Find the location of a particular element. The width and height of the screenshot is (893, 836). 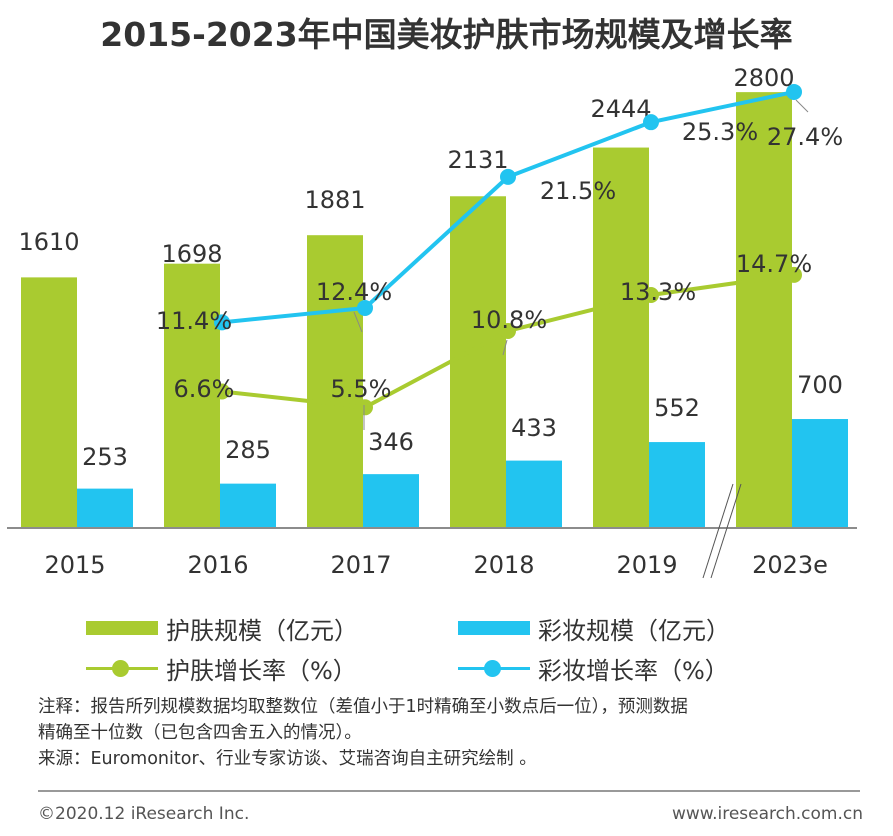

x-tick-label-2023e: 2023e is located at coordinates (790, 565).